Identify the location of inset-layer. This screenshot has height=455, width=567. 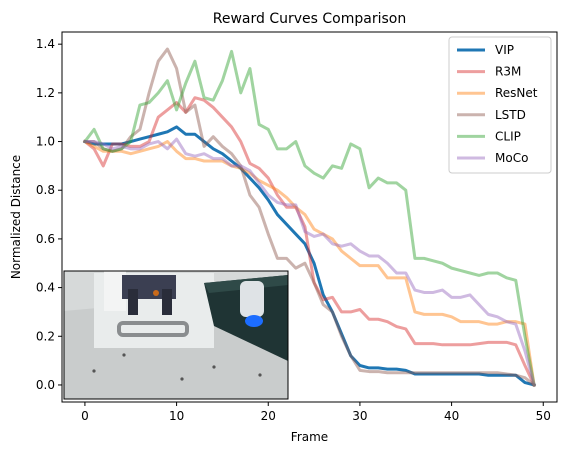
(176, 335).